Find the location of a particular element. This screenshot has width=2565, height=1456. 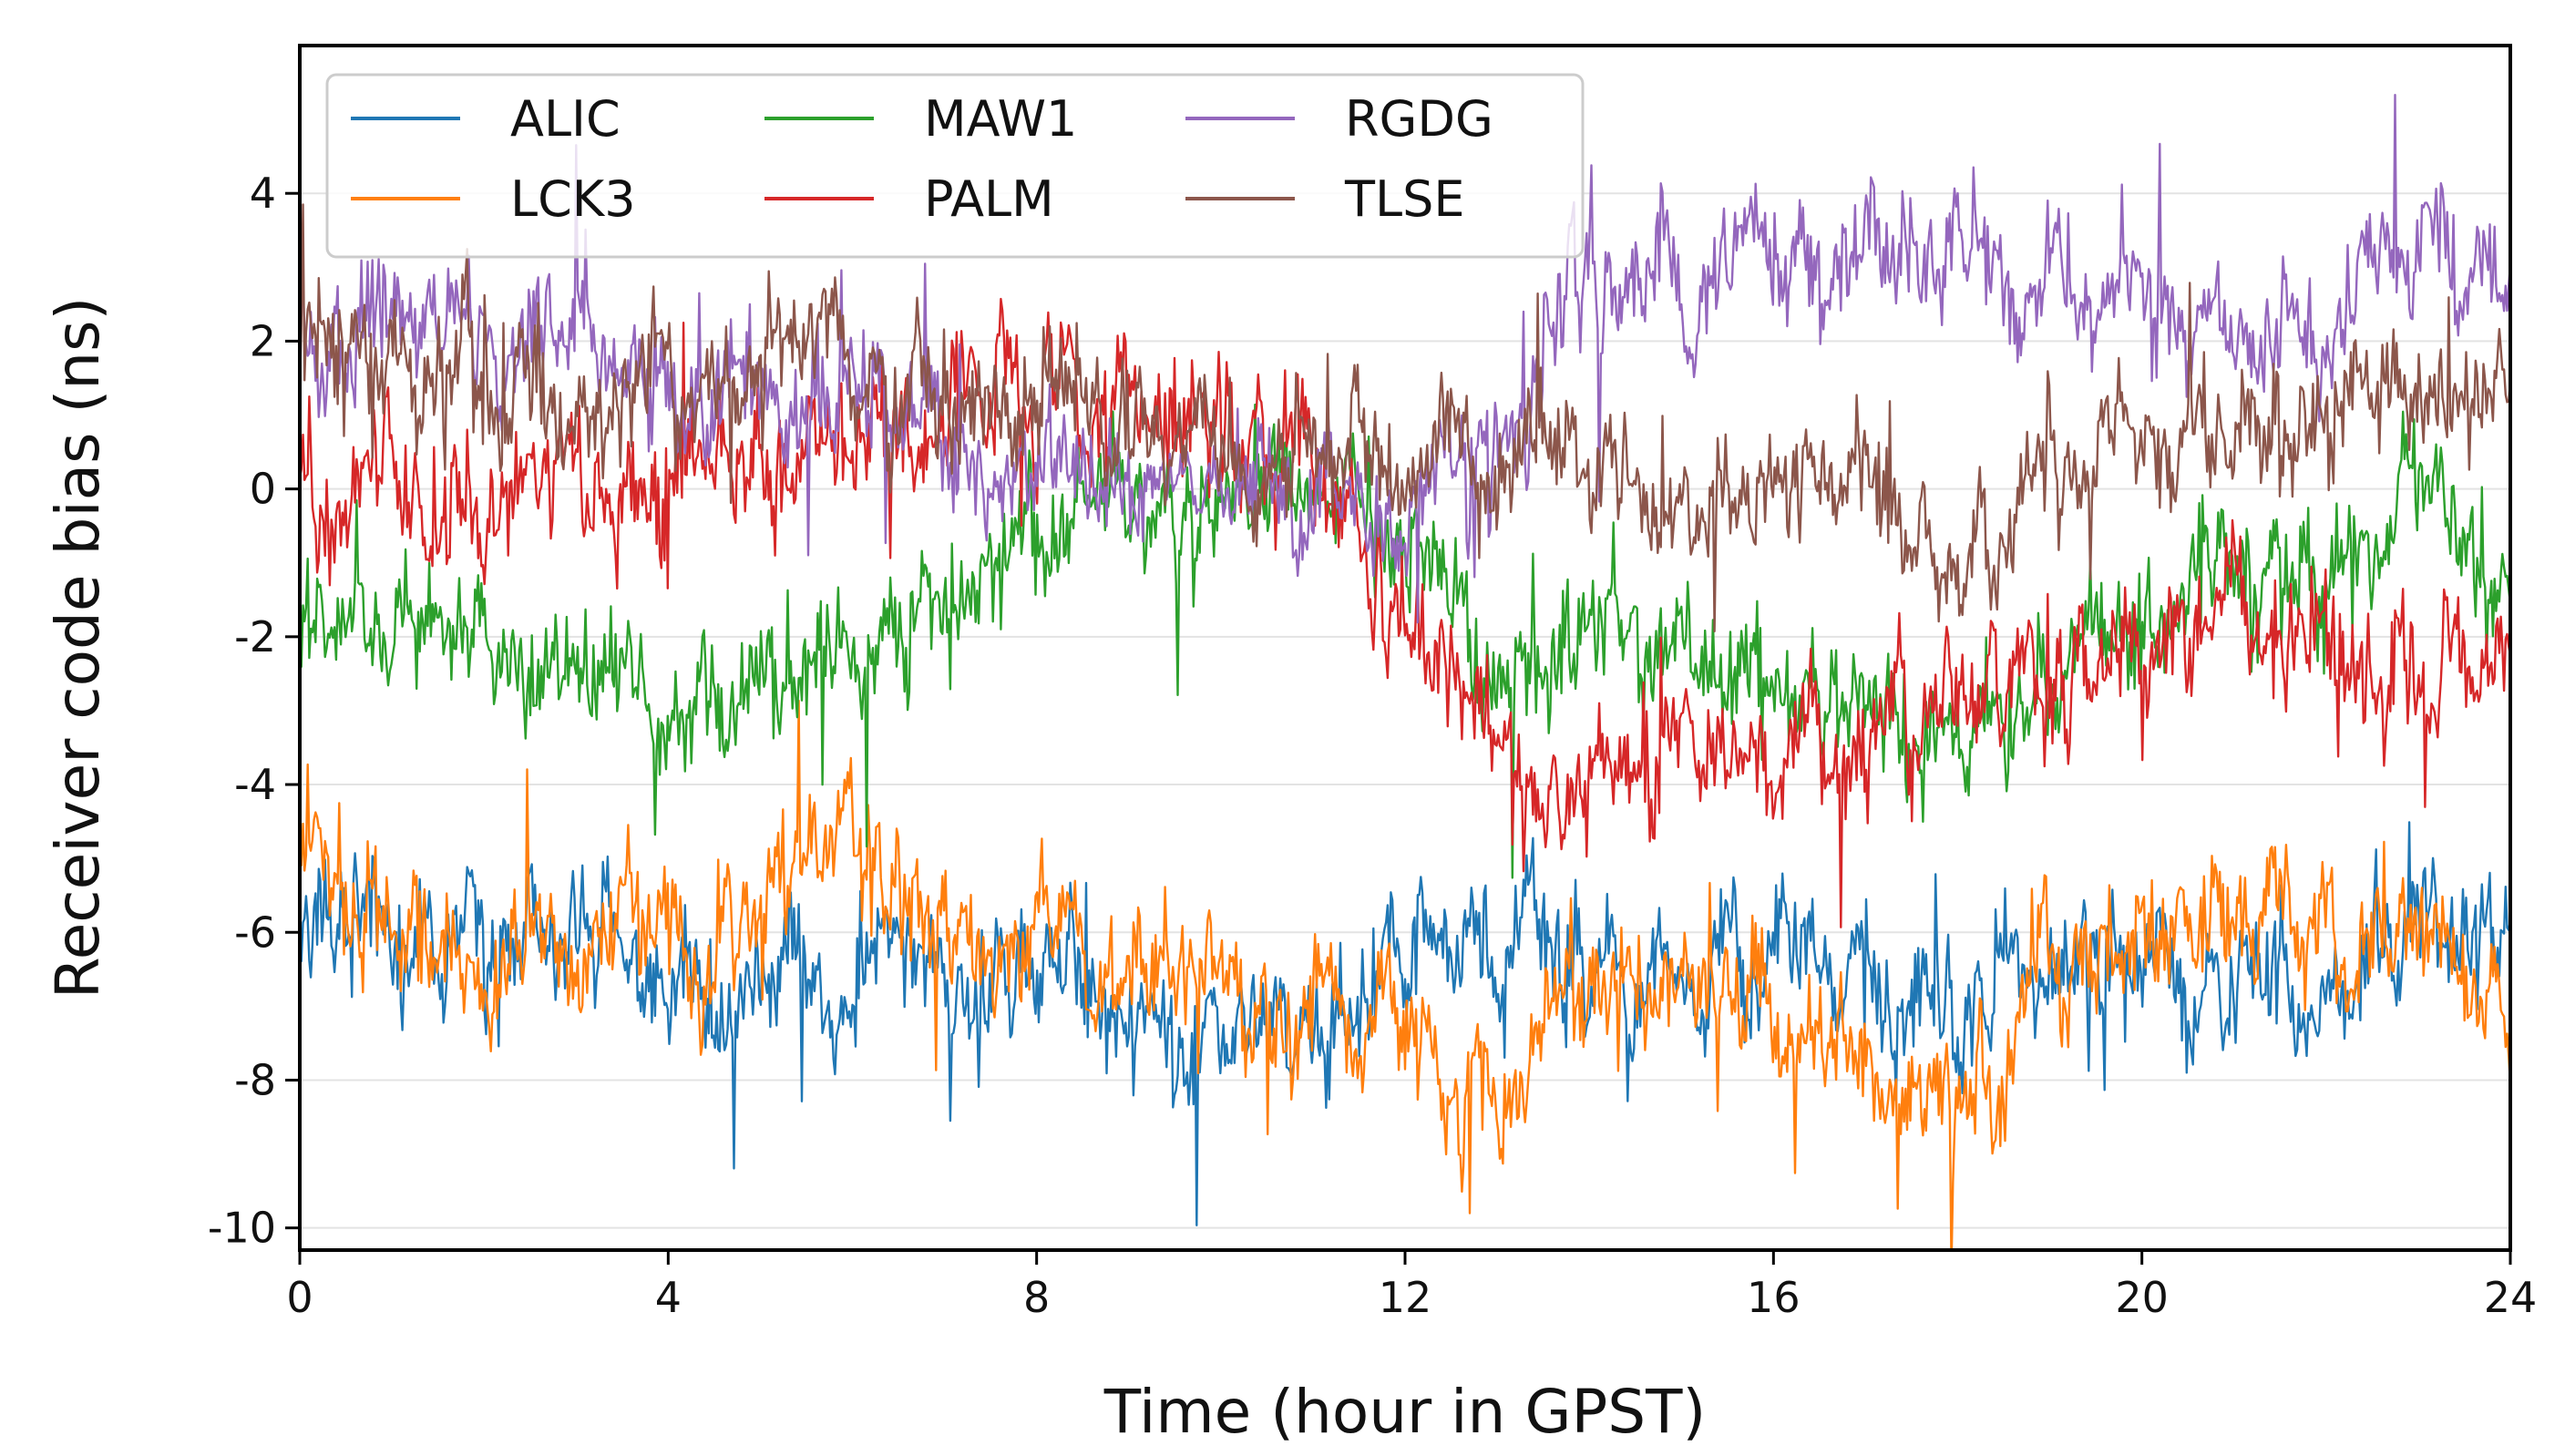

legend-label-tlse: TLSE is located at coordinates (1404, 199).